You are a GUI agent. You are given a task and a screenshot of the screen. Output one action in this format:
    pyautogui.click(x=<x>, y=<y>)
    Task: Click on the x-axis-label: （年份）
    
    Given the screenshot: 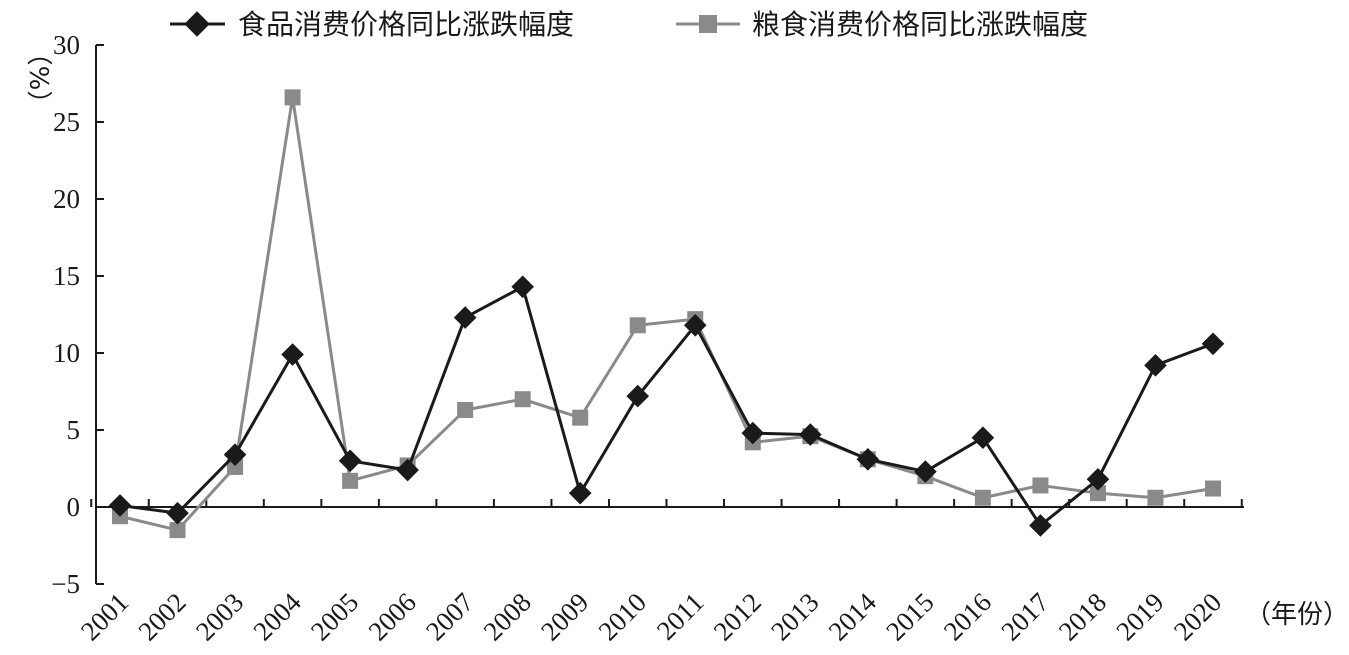 What is the action you would take?
    pyautogui.click(x=1297, y=615)
    